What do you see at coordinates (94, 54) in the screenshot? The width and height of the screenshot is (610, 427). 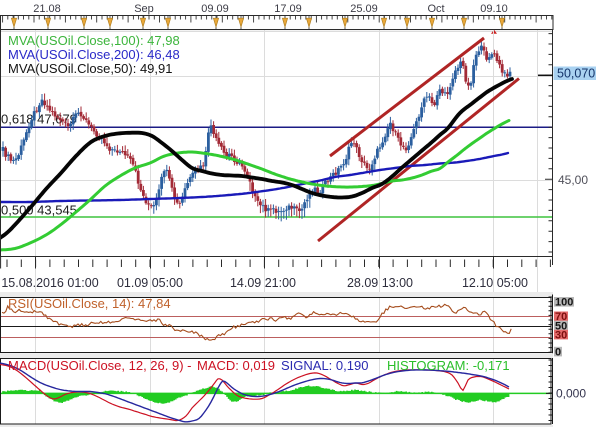 I see `svg-text: MVA(USOil.Close,200): 46,48` at bounding box center [94, 54].